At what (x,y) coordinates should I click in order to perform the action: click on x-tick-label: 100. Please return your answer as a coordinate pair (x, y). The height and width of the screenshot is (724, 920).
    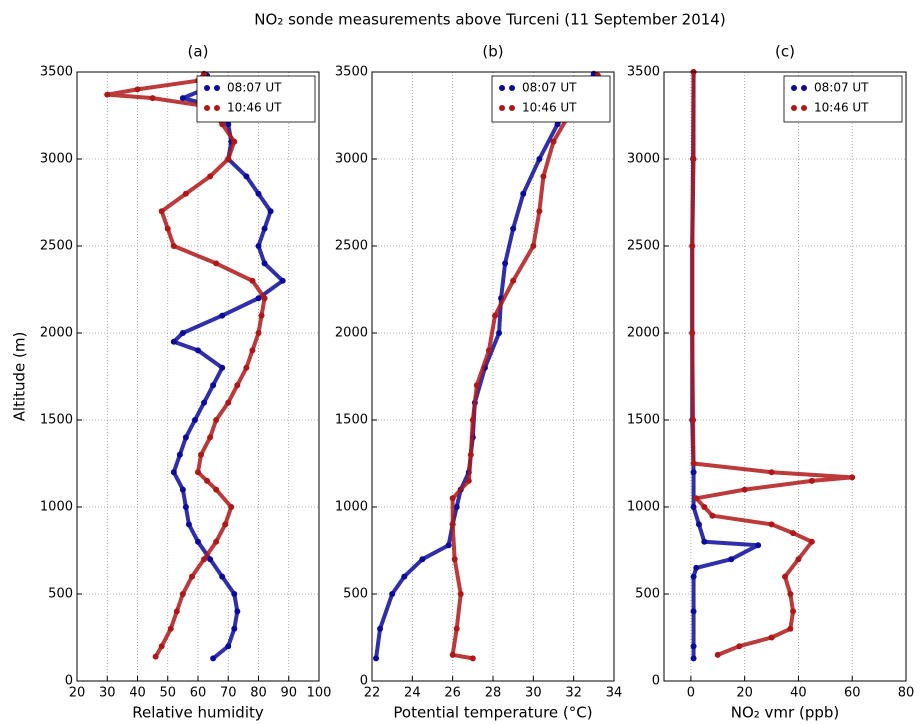
    Looking at the image, I should click on (319, 693).